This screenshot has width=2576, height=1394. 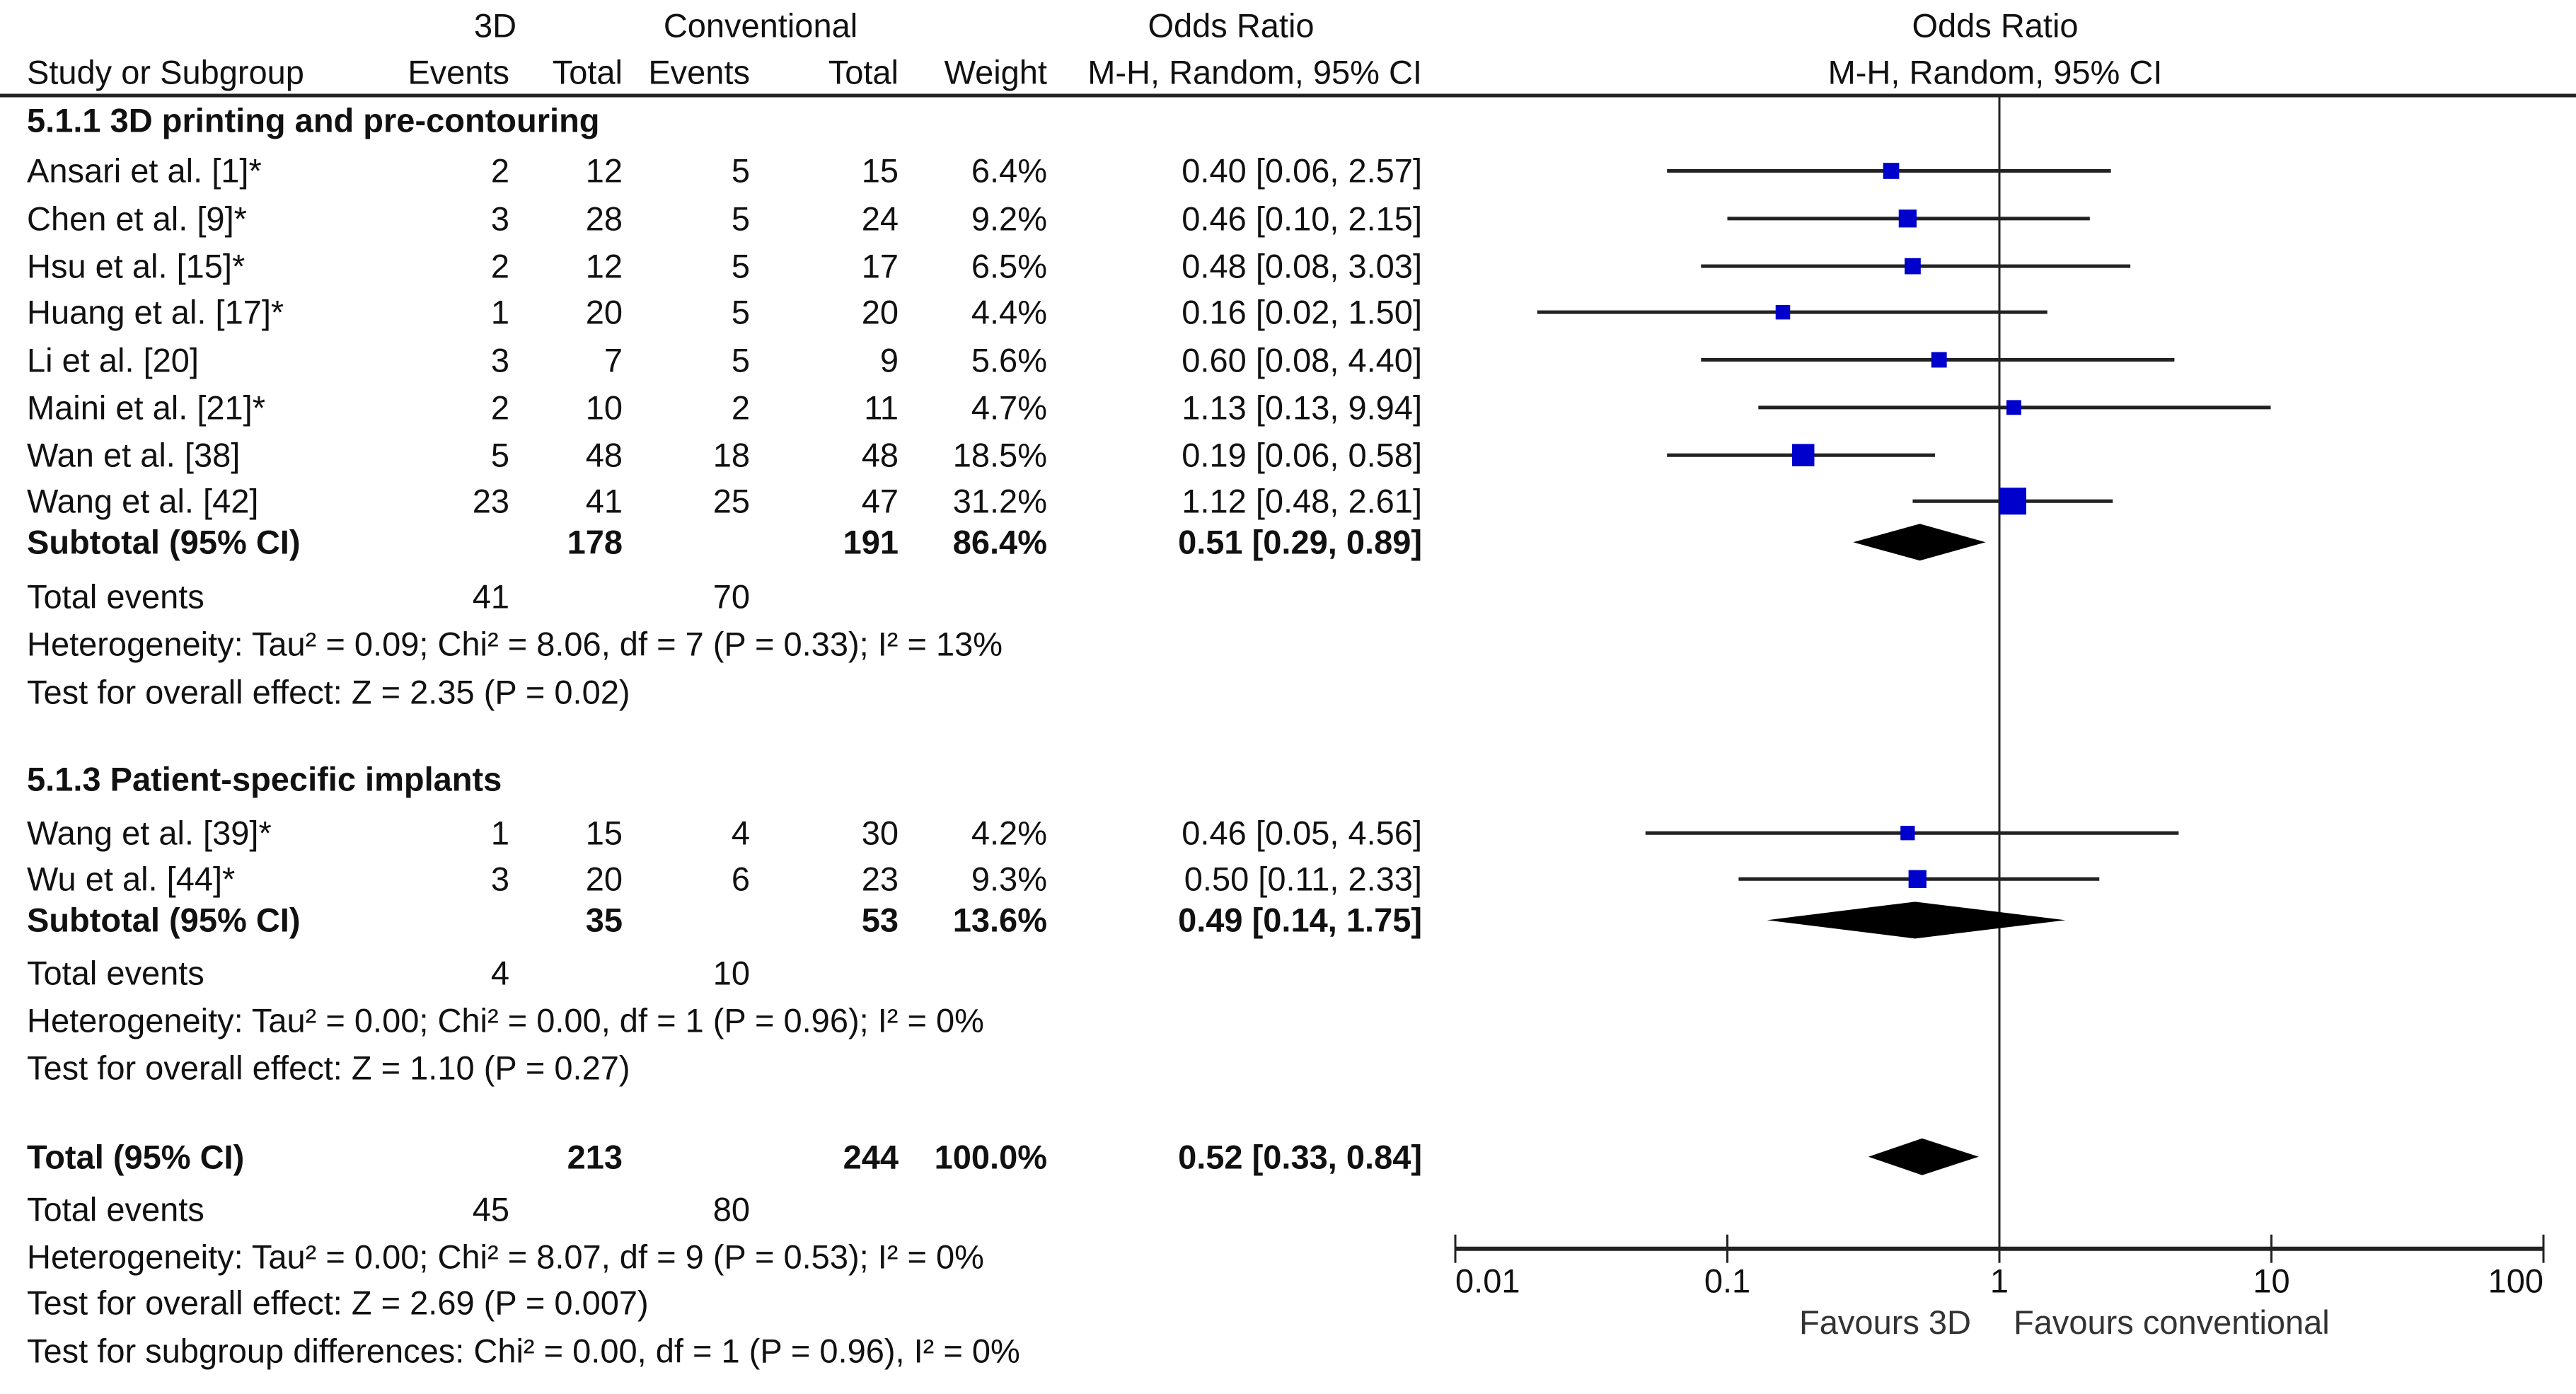 I want to click on plot-title-header: Odds Ratio, so click(x=1995, y=25).